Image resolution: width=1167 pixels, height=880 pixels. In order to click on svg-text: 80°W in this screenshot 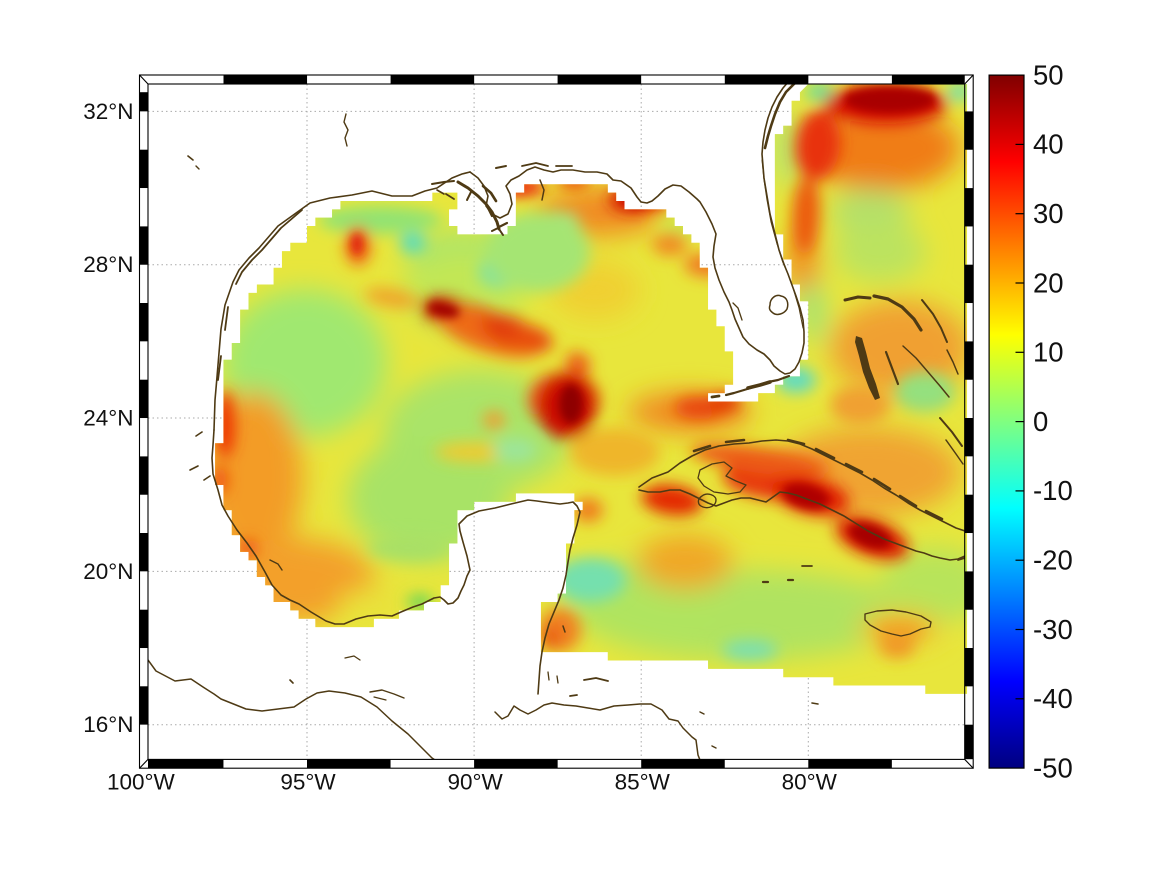, I will do `click(810, 782)`.